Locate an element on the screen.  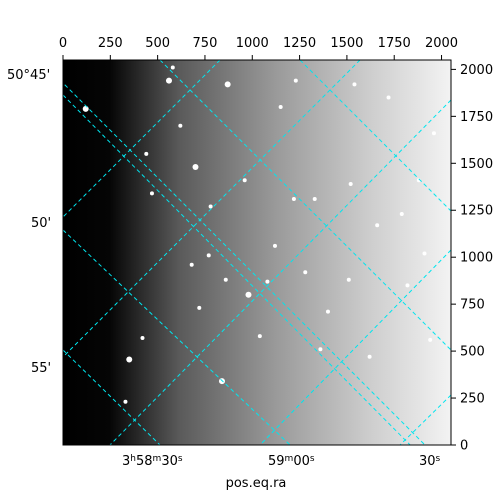
y-tick-label-1750: 1750 is located at coordinates (476, 117).